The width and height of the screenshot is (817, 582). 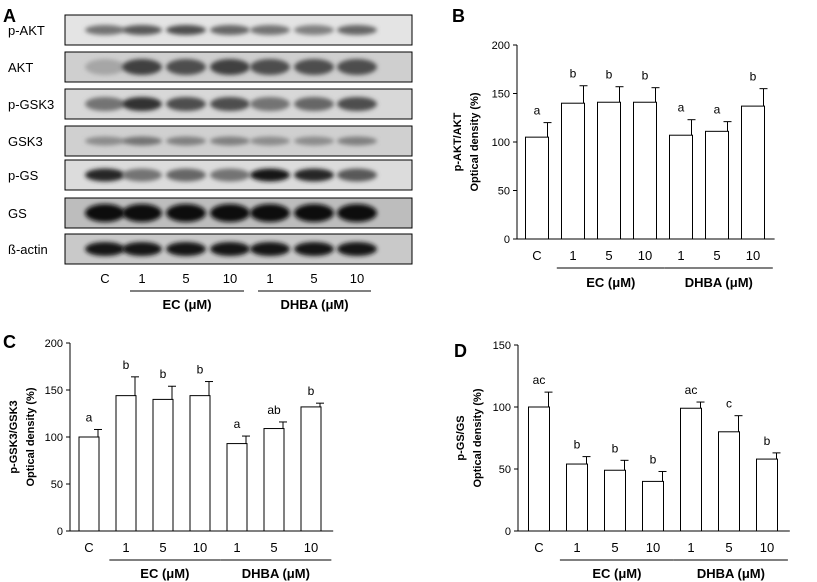 I want to click on blot-row-label: ß-actin, so click(x=28, y=249).